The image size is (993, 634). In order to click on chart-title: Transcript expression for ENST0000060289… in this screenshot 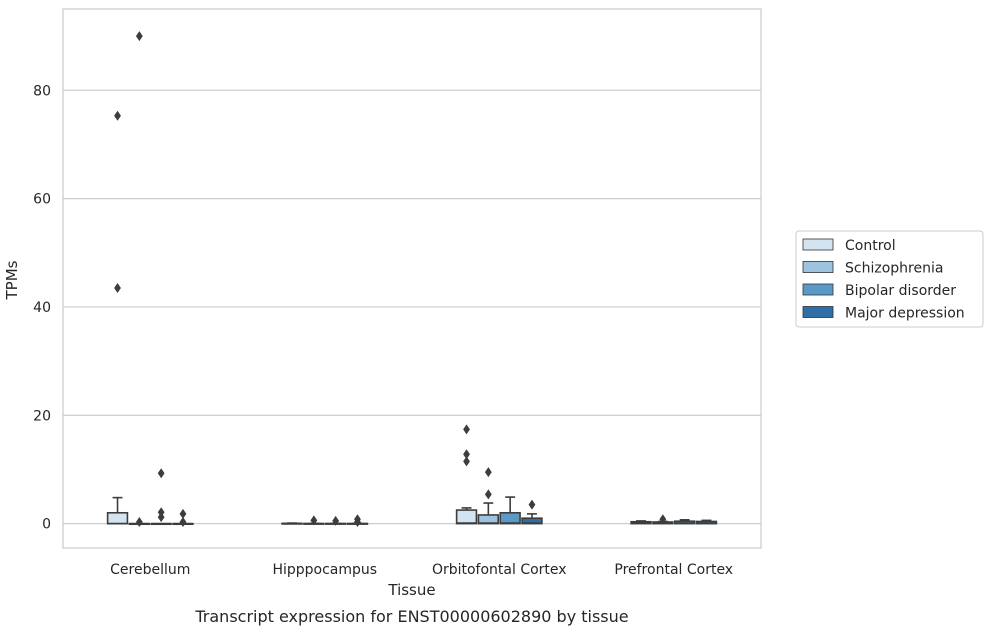, I will do `click(411, 616)`.